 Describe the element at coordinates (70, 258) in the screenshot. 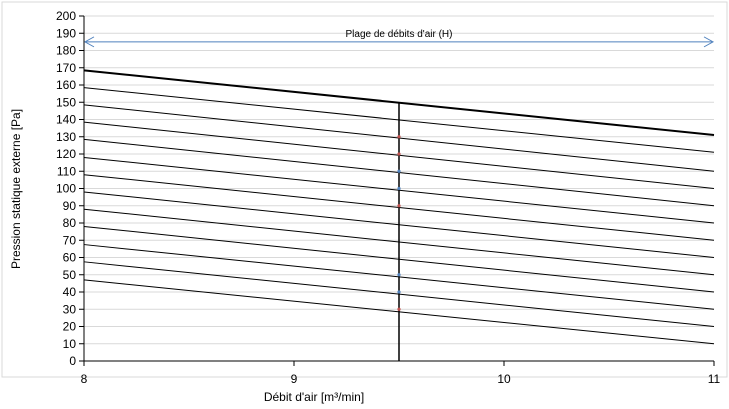

I see `y-tick-label-60: 60` at that location.